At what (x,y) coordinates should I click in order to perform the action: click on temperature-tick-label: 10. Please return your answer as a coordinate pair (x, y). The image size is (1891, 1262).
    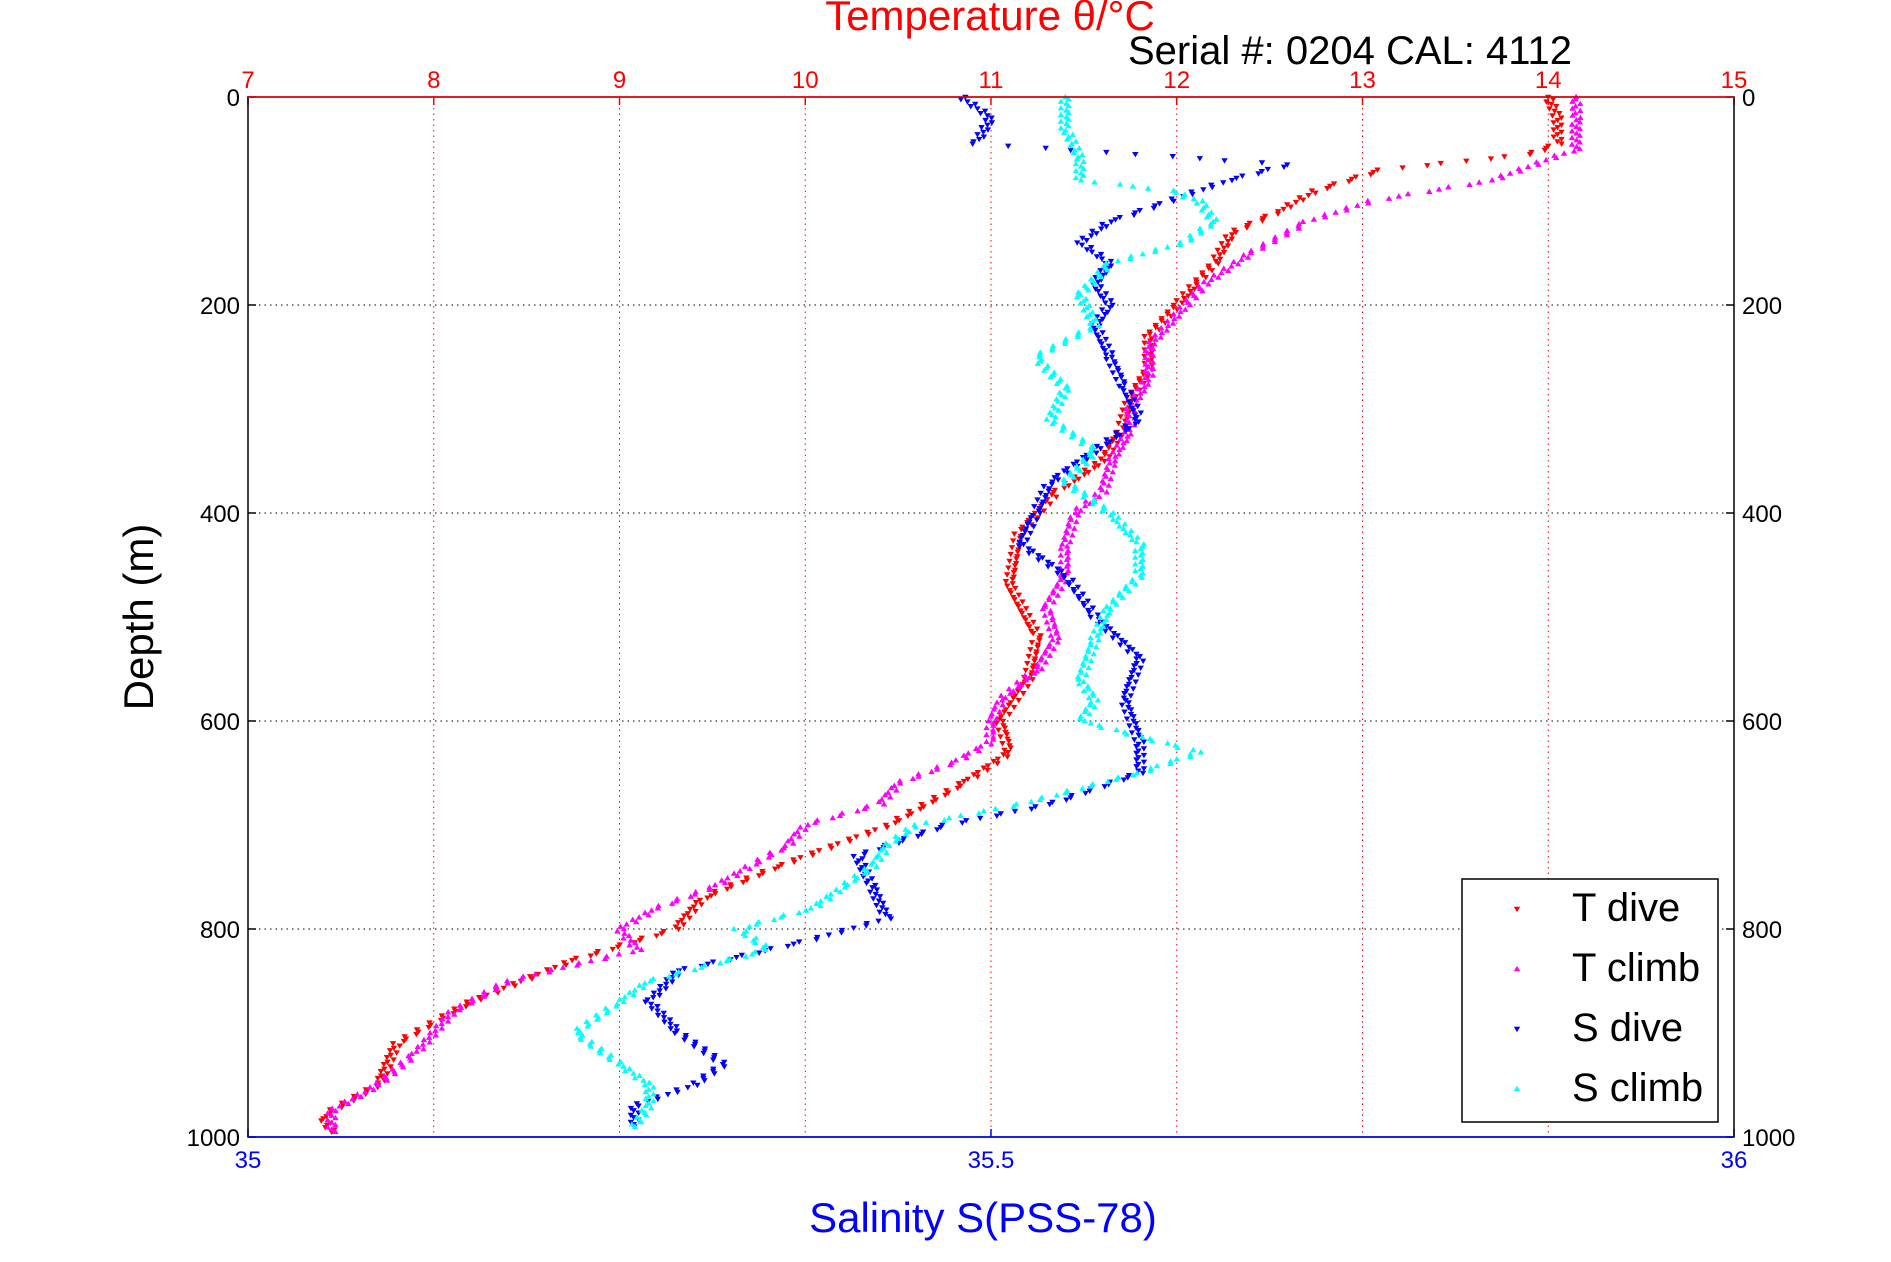
    Looking at the image, I should click on (805, 80).